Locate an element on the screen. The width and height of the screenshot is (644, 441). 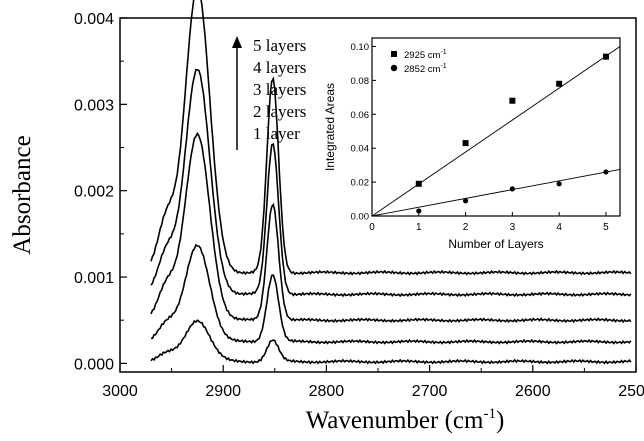
legend-label-1: 1 layer is located at coordinates (276, 133).